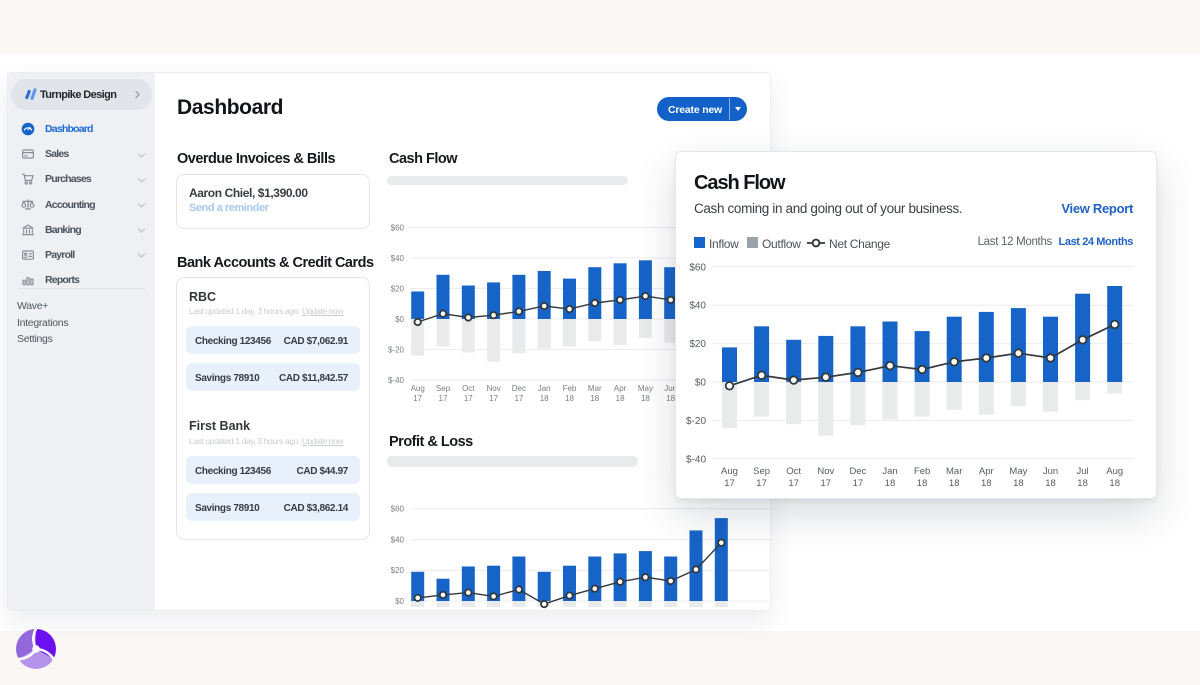 The image size is (1200, 685). I want to click on svg-text: Jul, so click(1083, 471).